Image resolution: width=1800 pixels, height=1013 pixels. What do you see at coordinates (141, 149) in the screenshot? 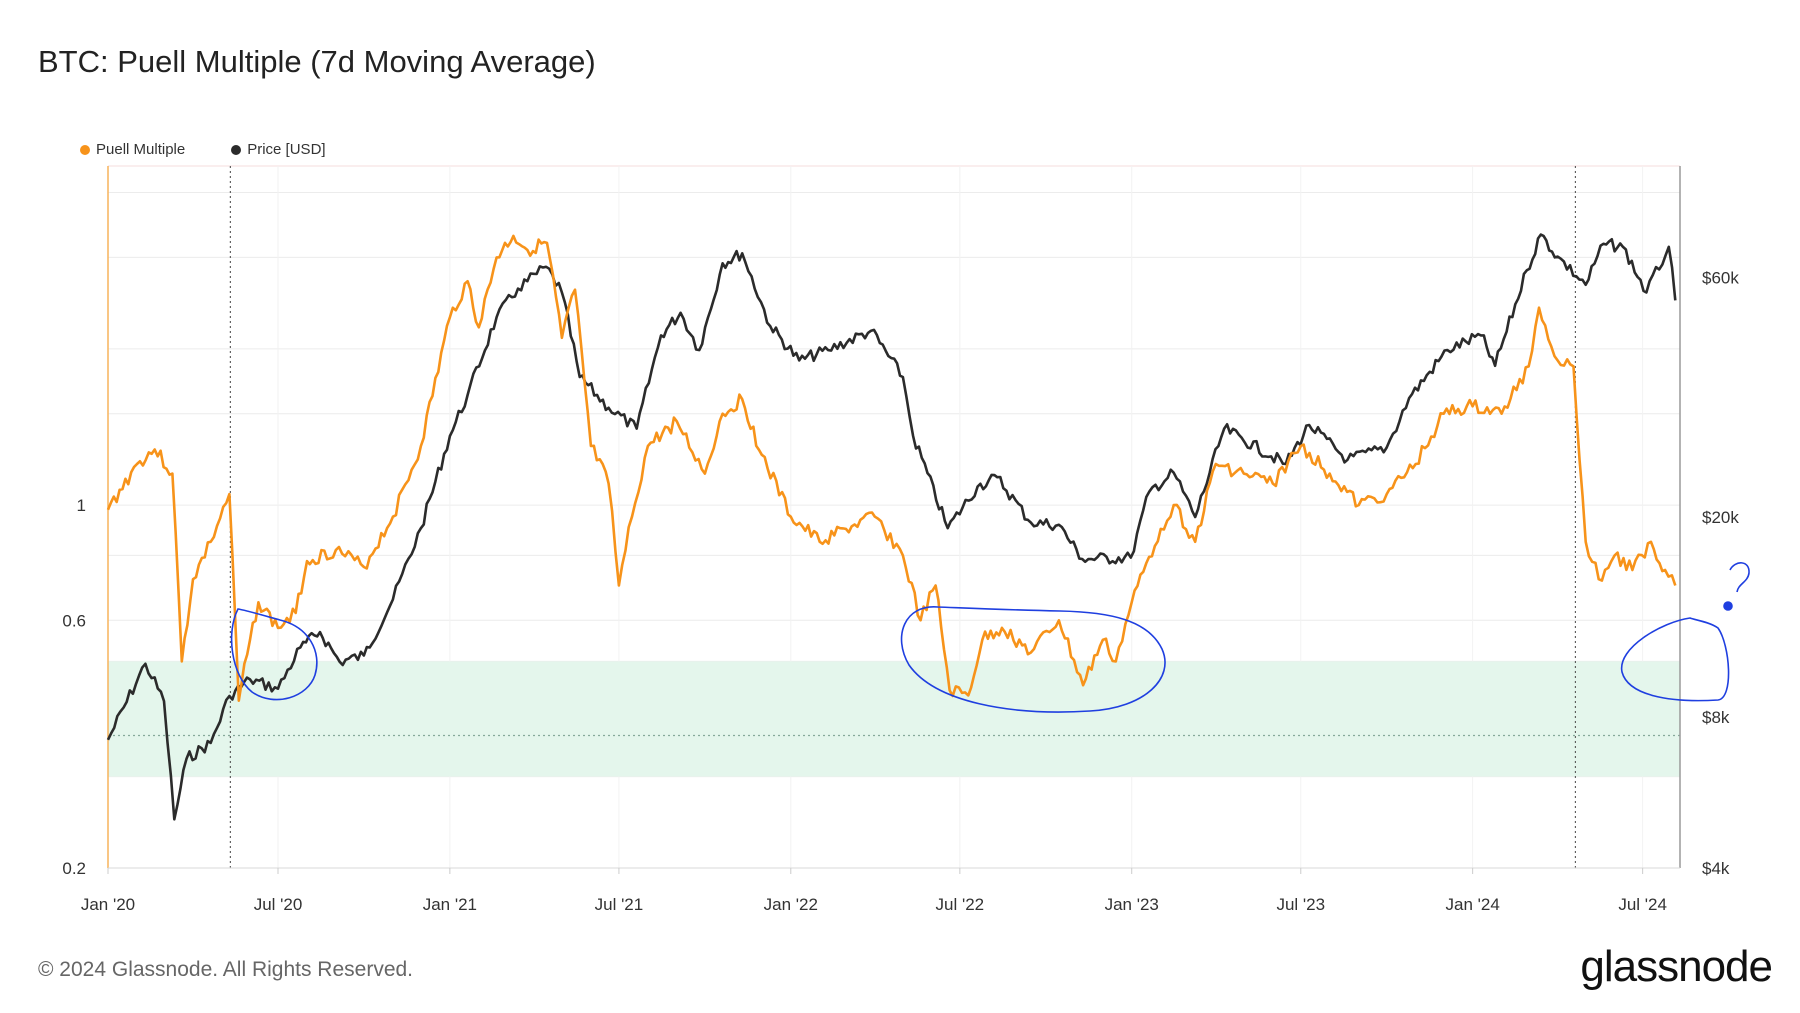
I see `legend-label-puell: Puell Multiple` at bounding box center [141, 149].